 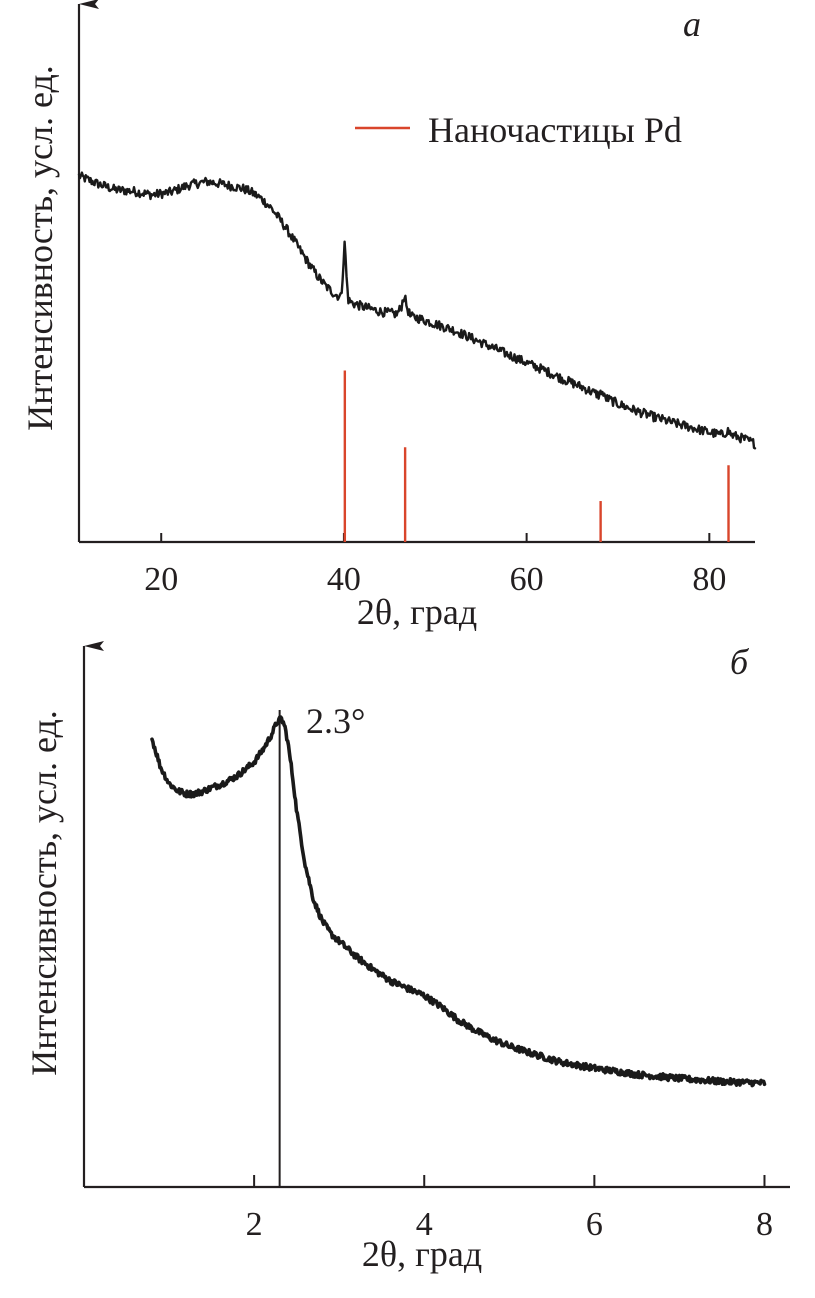 I want to click on panel-a-x-tick-labels: 20 40 60 80, so click(x=435, y=579).